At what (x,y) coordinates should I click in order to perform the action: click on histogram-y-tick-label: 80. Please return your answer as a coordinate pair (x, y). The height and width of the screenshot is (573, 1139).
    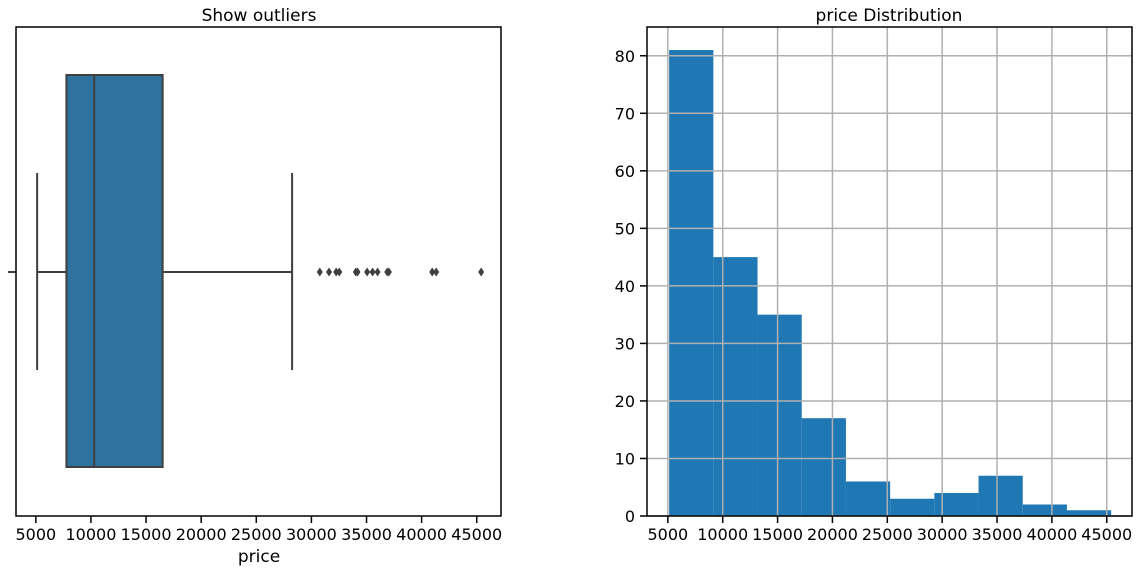
    Looking at the image, I should click on (625, 56).